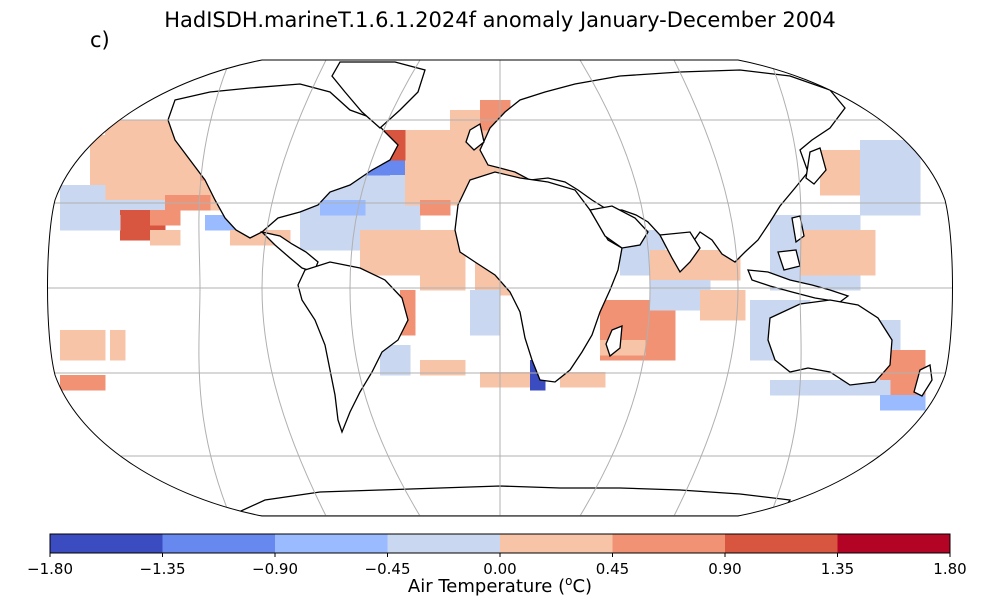  I want to click on india-coastline, so click(679, 252).